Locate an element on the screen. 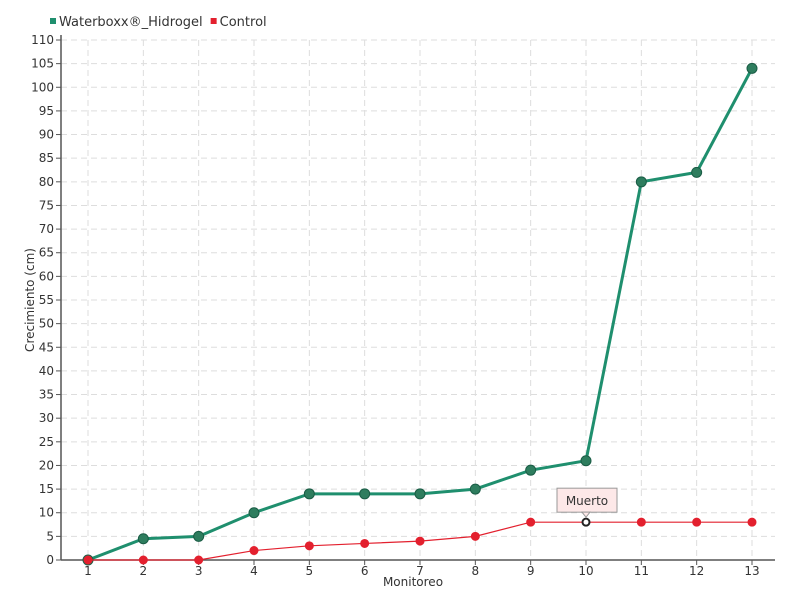 This screenshot has height=600, width=800. x-tick-label: 2 is located at coordinates (144, 571).